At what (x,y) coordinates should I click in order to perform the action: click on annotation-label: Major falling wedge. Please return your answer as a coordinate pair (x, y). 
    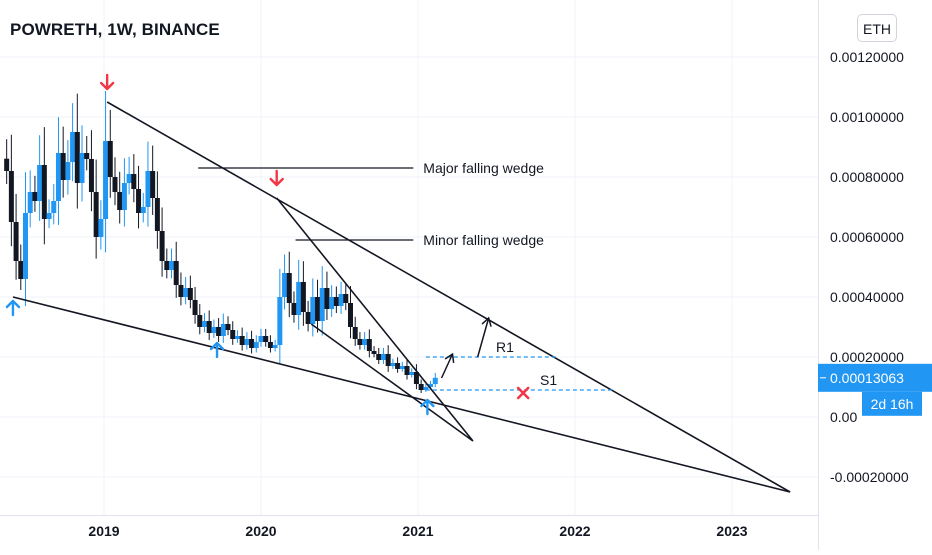
    Looking at the image, I should click on (483, 168).